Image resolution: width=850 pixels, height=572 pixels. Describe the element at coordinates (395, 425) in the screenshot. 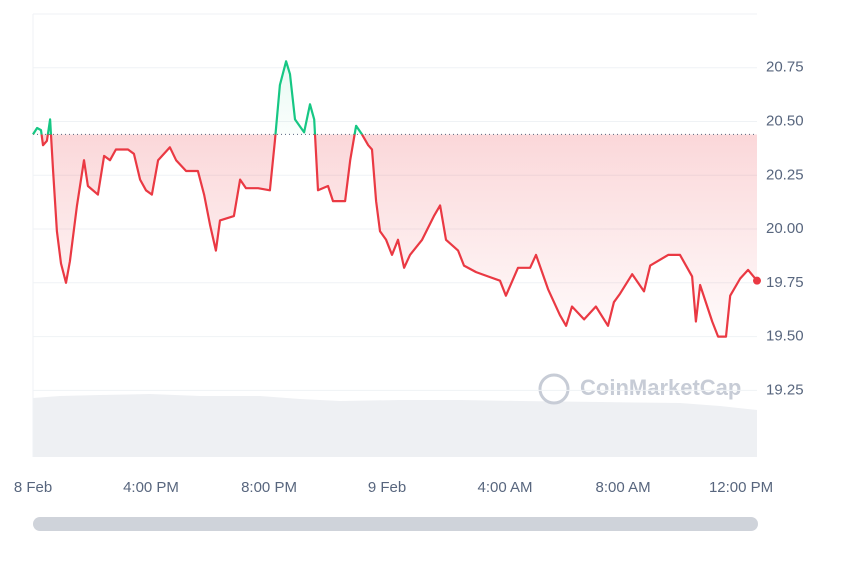

I see `volume-area` at that location.